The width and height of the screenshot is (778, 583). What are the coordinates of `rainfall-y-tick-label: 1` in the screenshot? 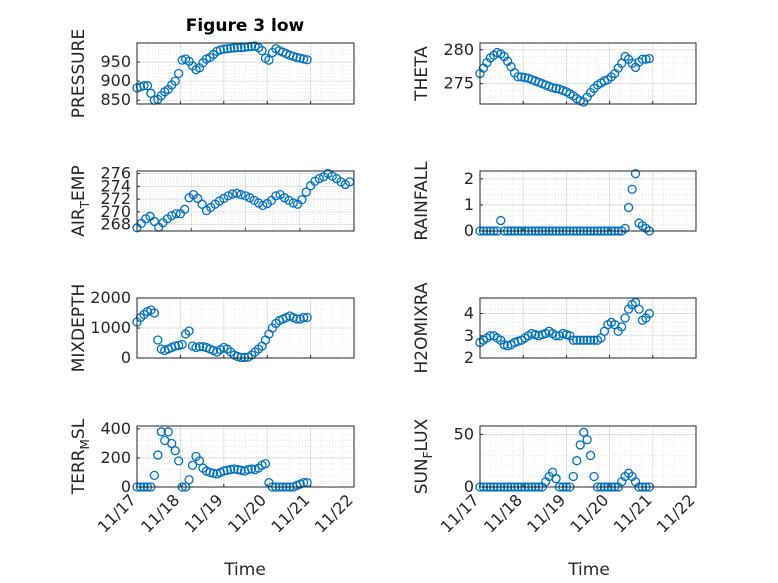 It's located at (469, 204).